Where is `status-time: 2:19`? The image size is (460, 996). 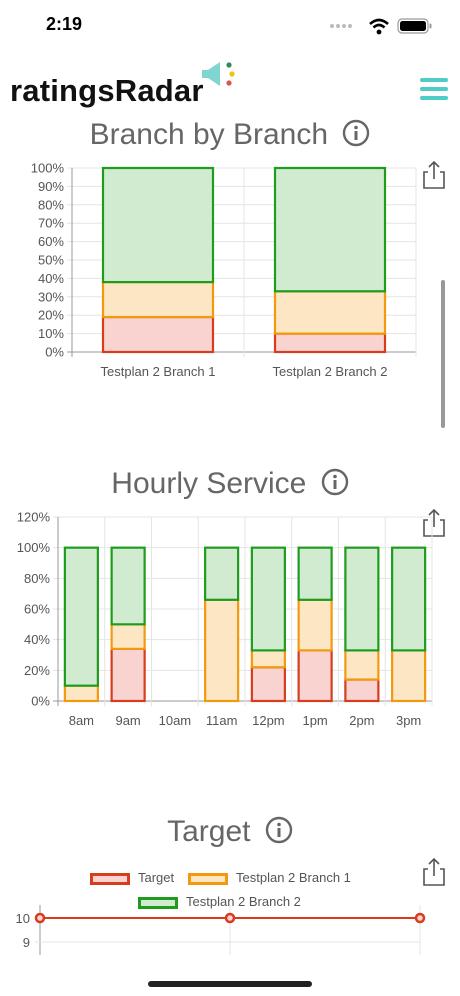 status-time: 2:19 is located at coordinates (64, 24).